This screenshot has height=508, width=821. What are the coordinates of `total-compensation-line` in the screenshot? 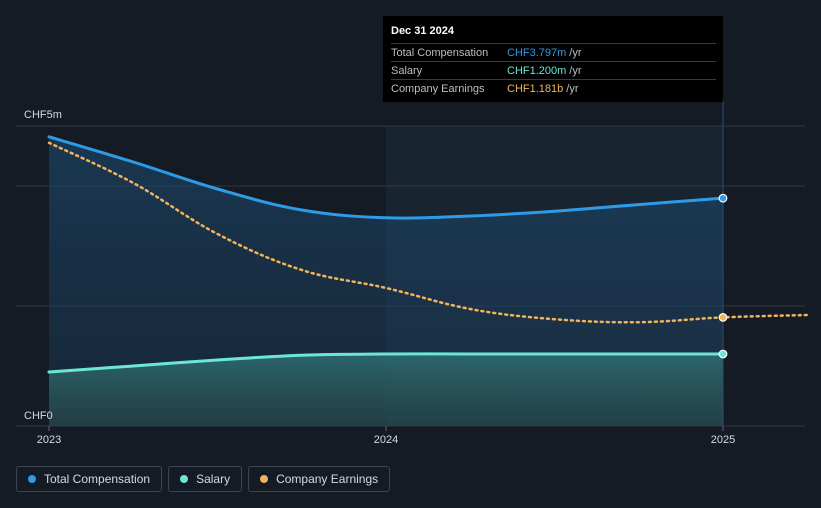 It's located at (386, 177).